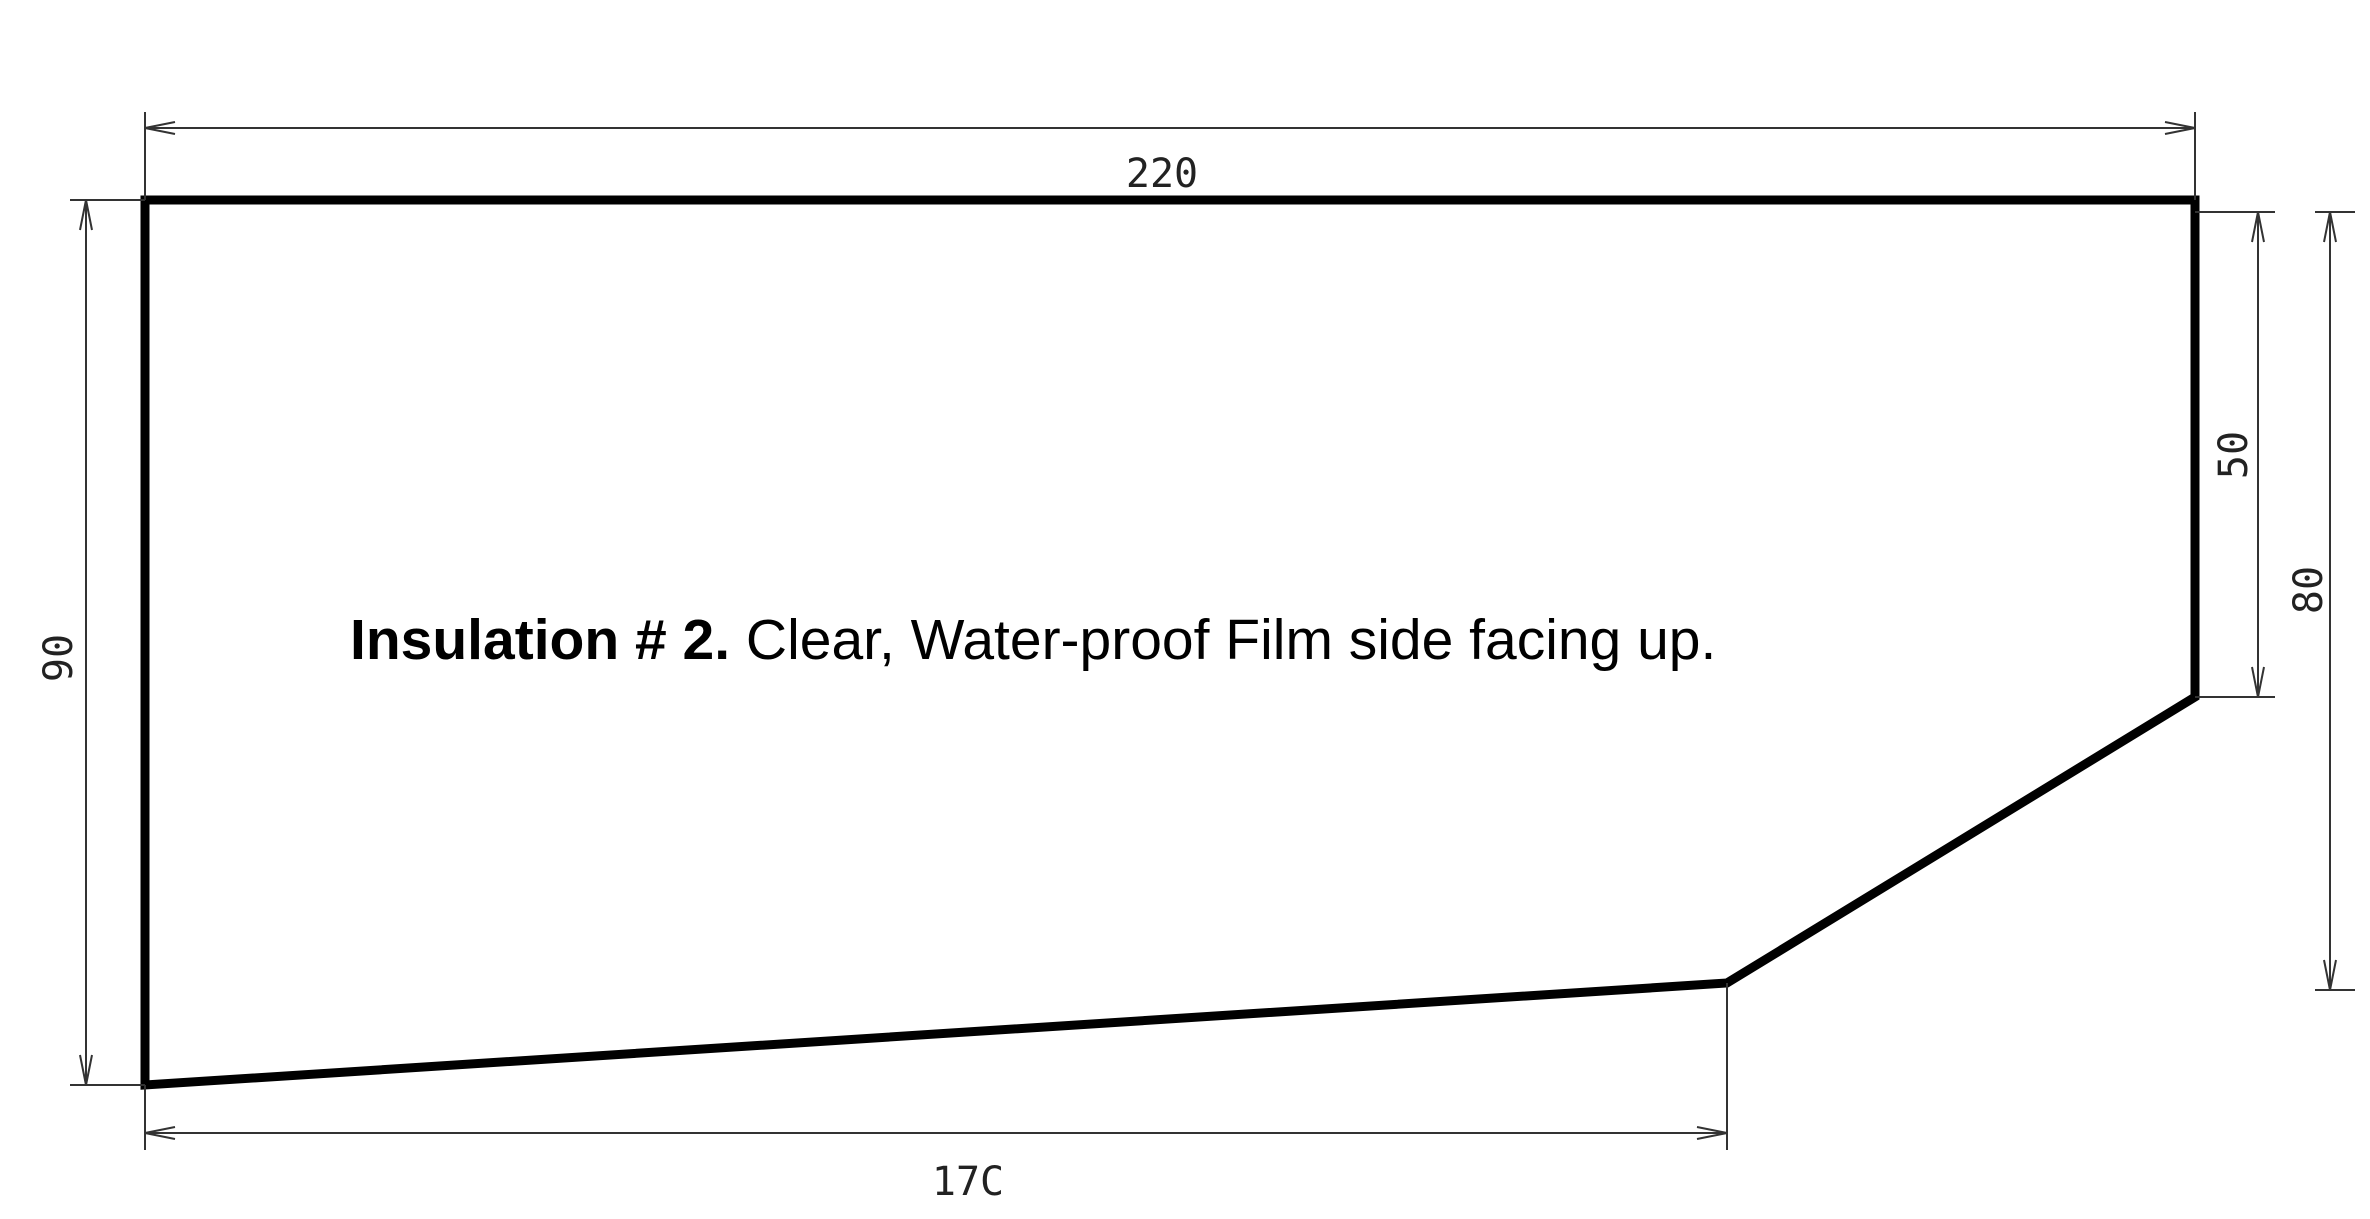 The width and height of the screenshot is (2370, 1219). What do you see at coordinates (936, 1094) in the screenshot?
I see `bottom-dimension: 17C` at bounding box center [936, 1094].